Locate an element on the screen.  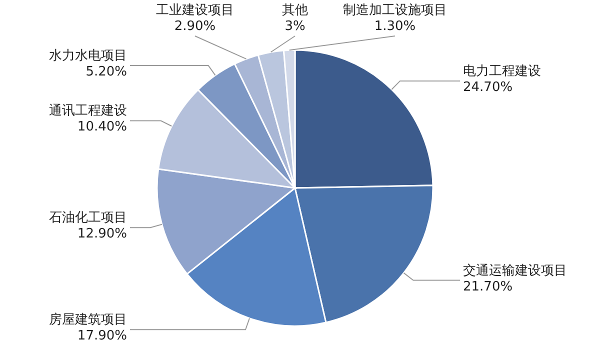
slice-label: 其他 is located at coordinates (295, 10).